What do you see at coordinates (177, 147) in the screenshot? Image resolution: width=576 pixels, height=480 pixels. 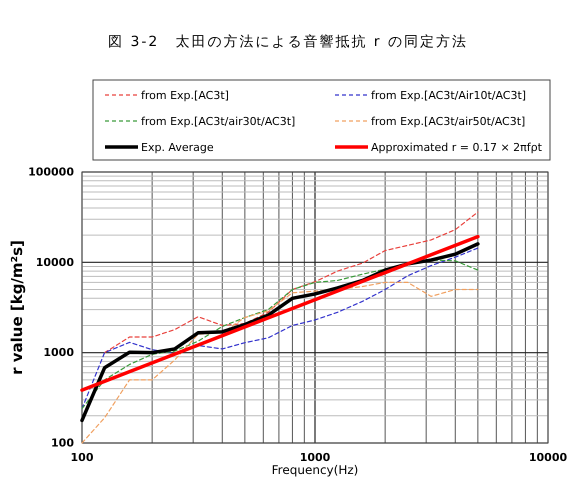 I see `legend-label: Exp. Average` at bounding box center [177, 147].